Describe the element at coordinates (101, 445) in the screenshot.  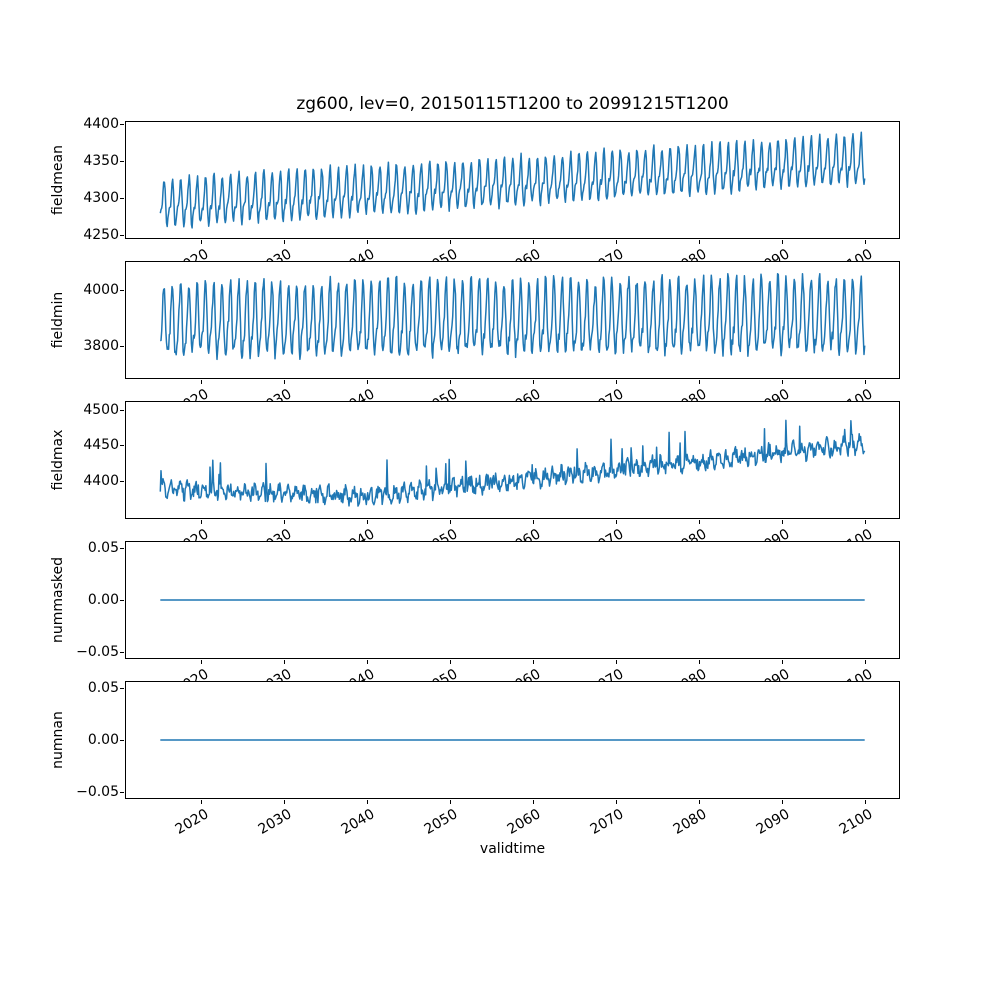
I see `y-tick-label: 4450` at that location.